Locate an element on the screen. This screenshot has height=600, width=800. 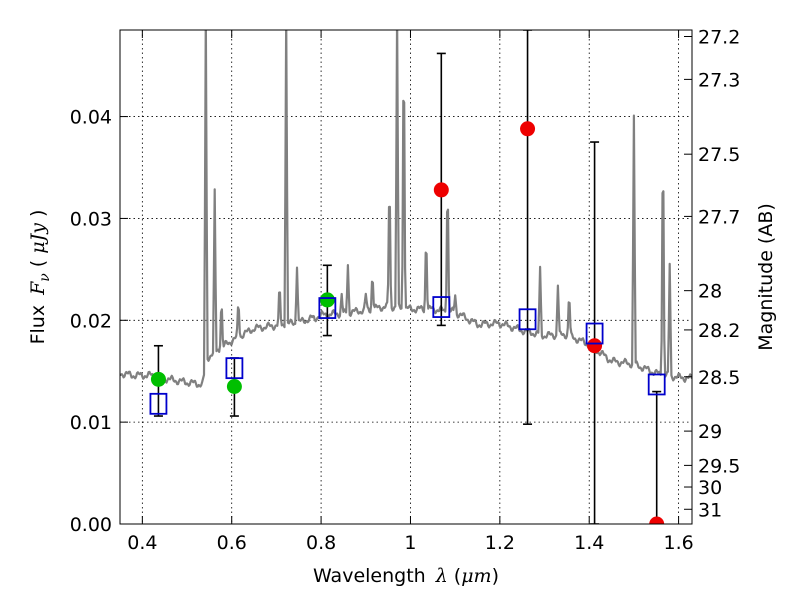
y2-tick-label: 28.2 is located at coordinates (719, 331).